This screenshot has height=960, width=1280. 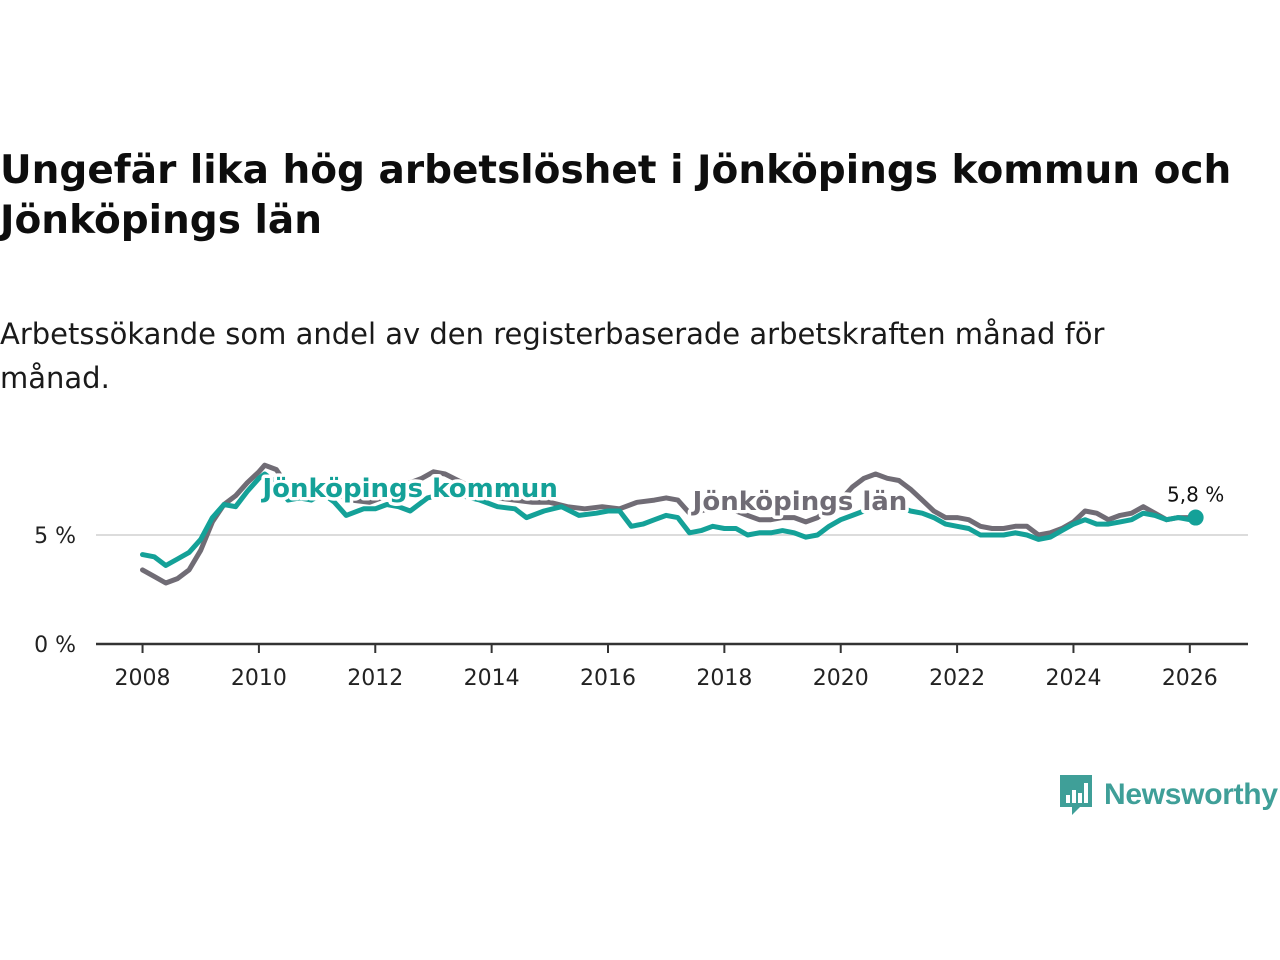 I want to click on x-tick-label: 2024, so click(x=1073, y=678).